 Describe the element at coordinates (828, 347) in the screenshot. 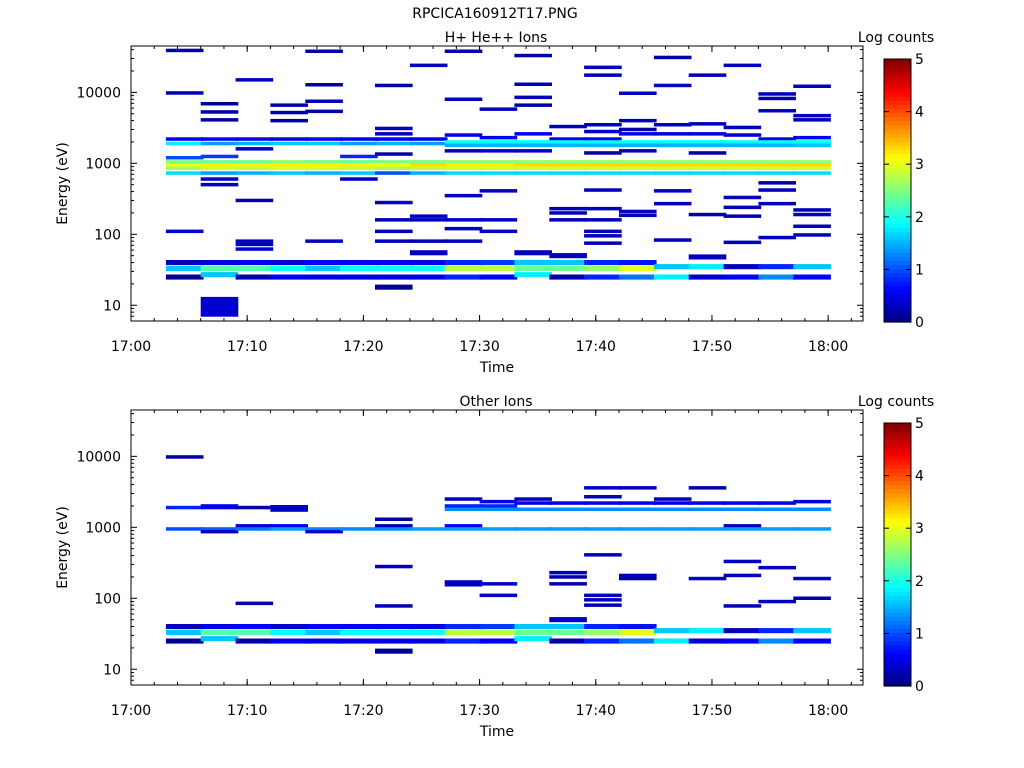

I see `x-tick-label: 18:00` at that location.